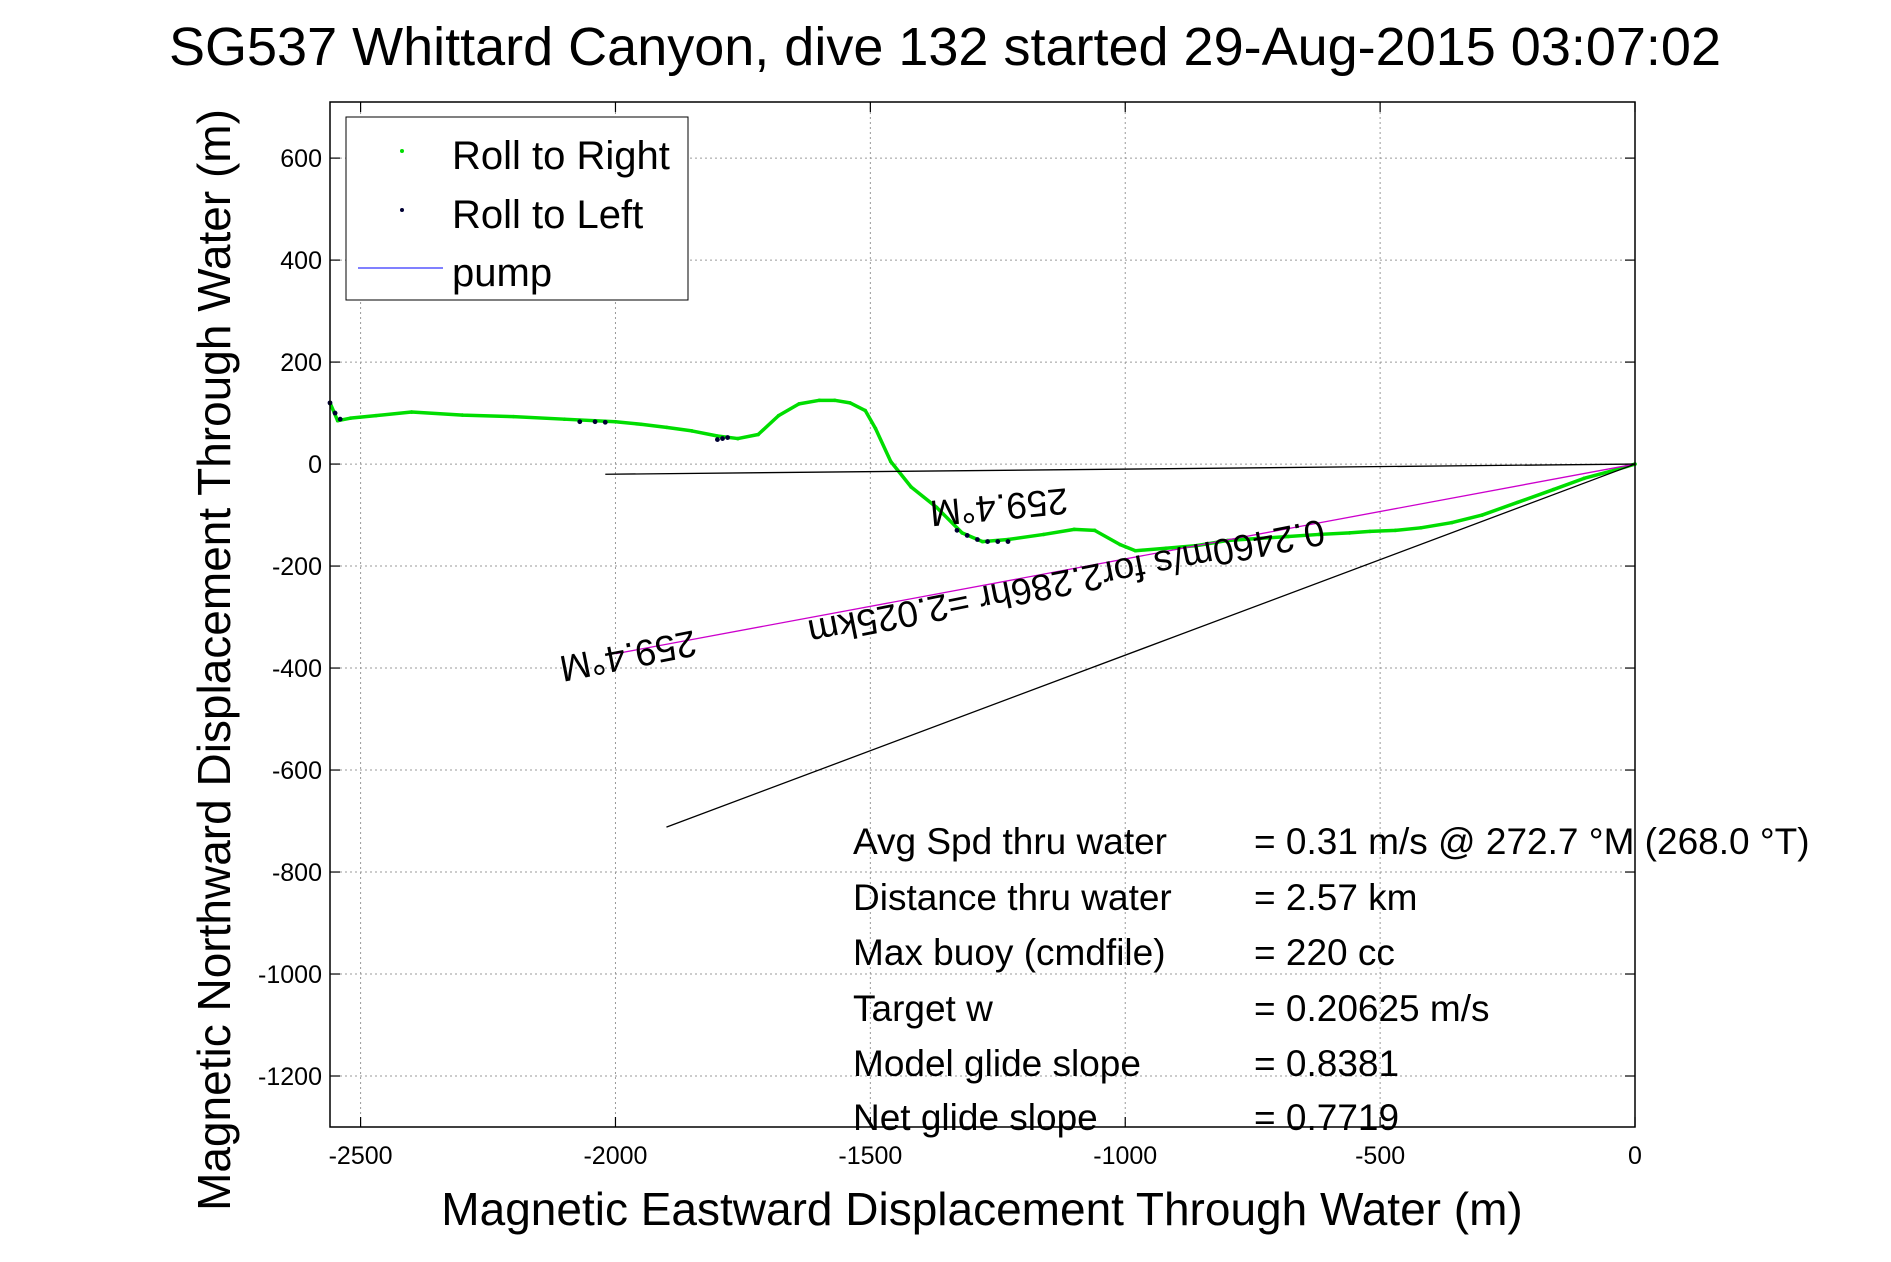 This screenshot has height=1262, width=1891. Describe the element at coordinates (402, 210) in the screenshot. I see `legend-marker-roll-left` at that location.